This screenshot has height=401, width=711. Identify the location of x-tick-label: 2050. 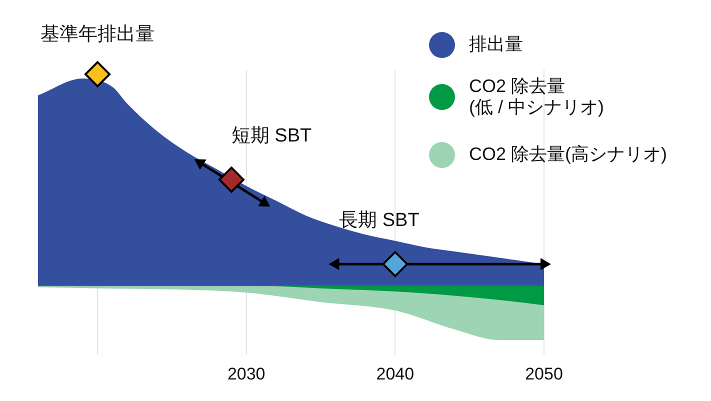
(544, 374).